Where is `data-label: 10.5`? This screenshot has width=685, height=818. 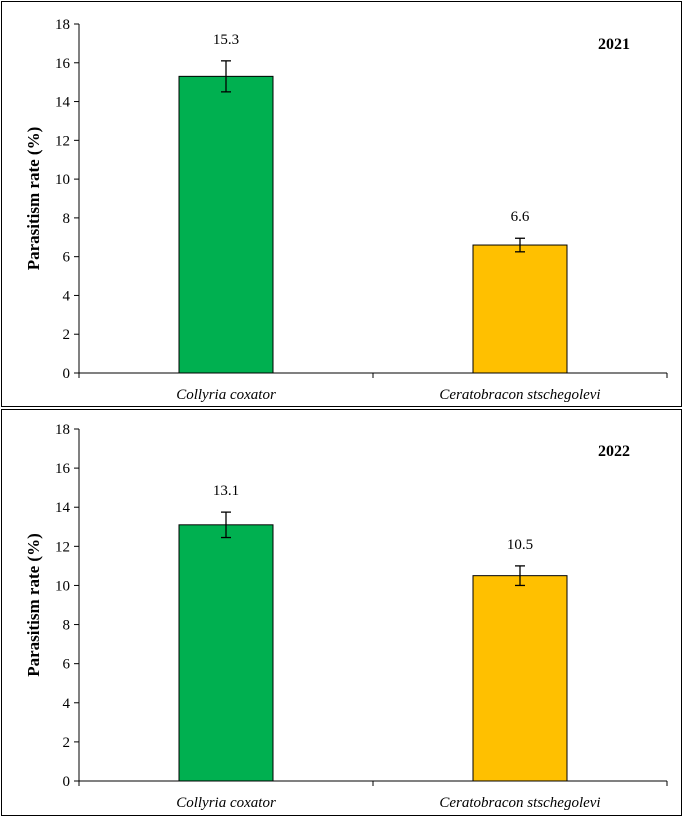 data-label: 10.5 is located at coordinates (520, 545).